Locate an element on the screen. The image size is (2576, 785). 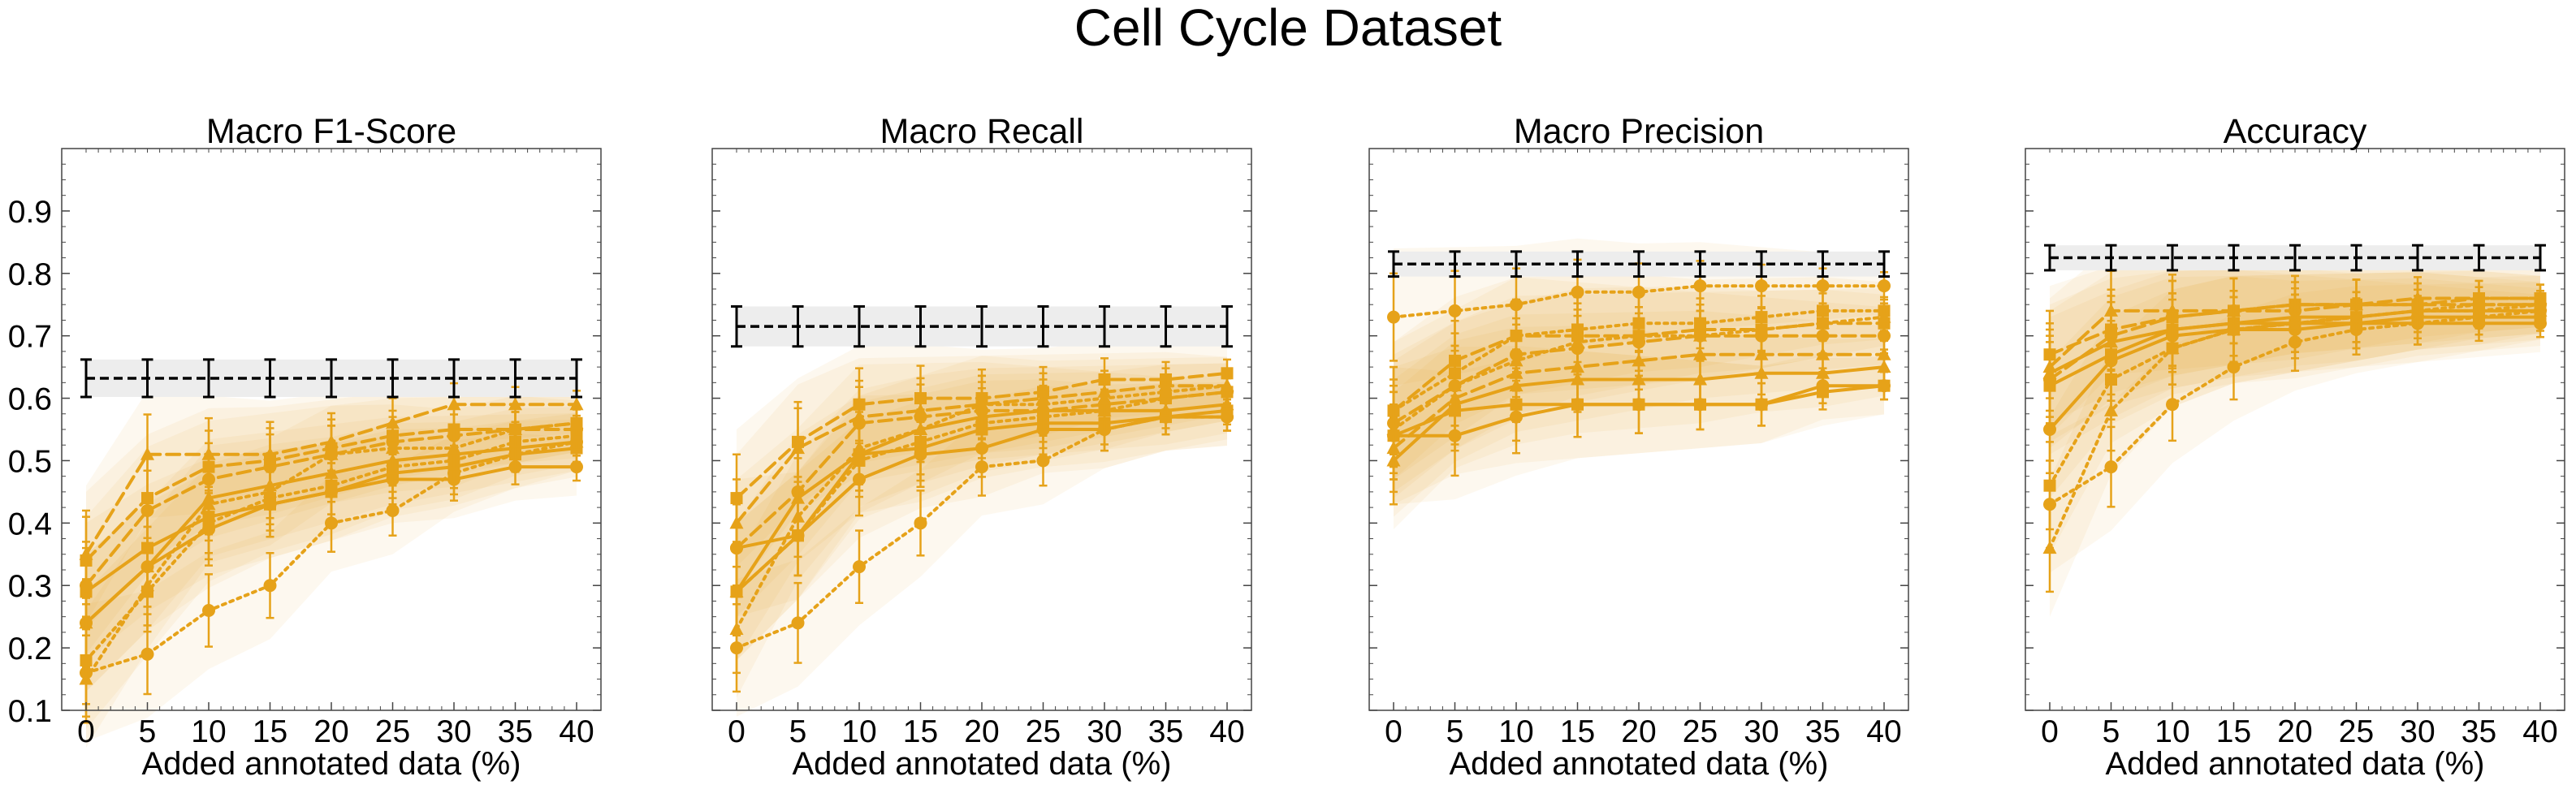
y-tick-label: 0.1 is located at coordinates (30, 711).